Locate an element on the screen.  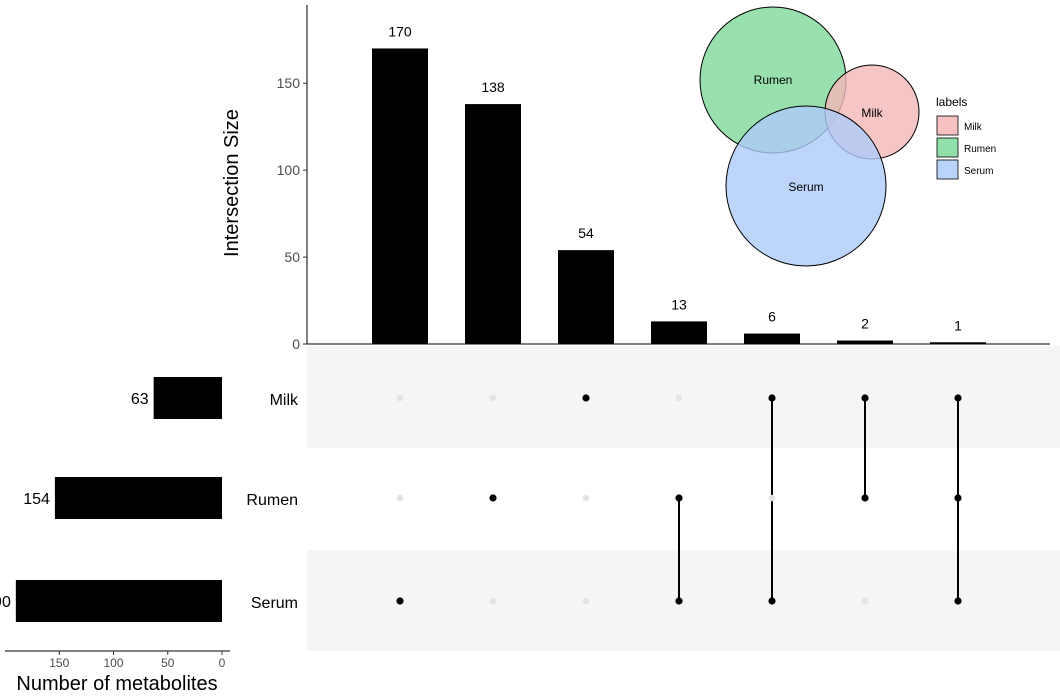
matrix-band-milk is located at coordinates (683, 397).